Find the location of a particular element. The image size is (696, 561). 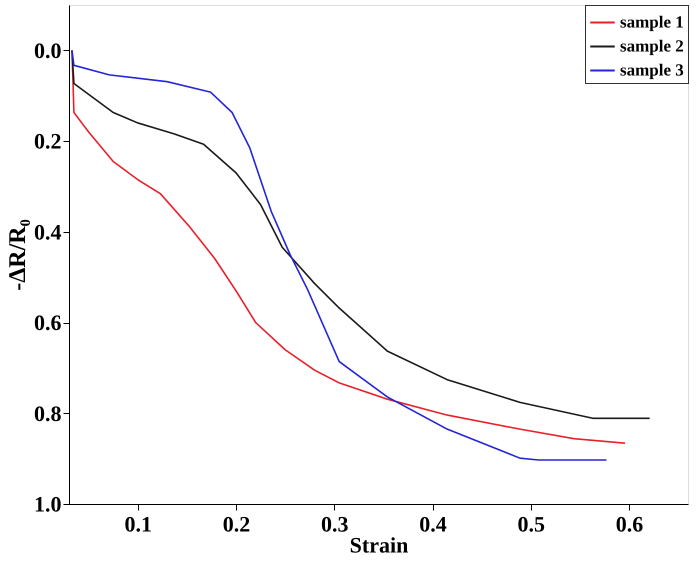

legend-label: sample 3 is located at coordinates (652, 70).